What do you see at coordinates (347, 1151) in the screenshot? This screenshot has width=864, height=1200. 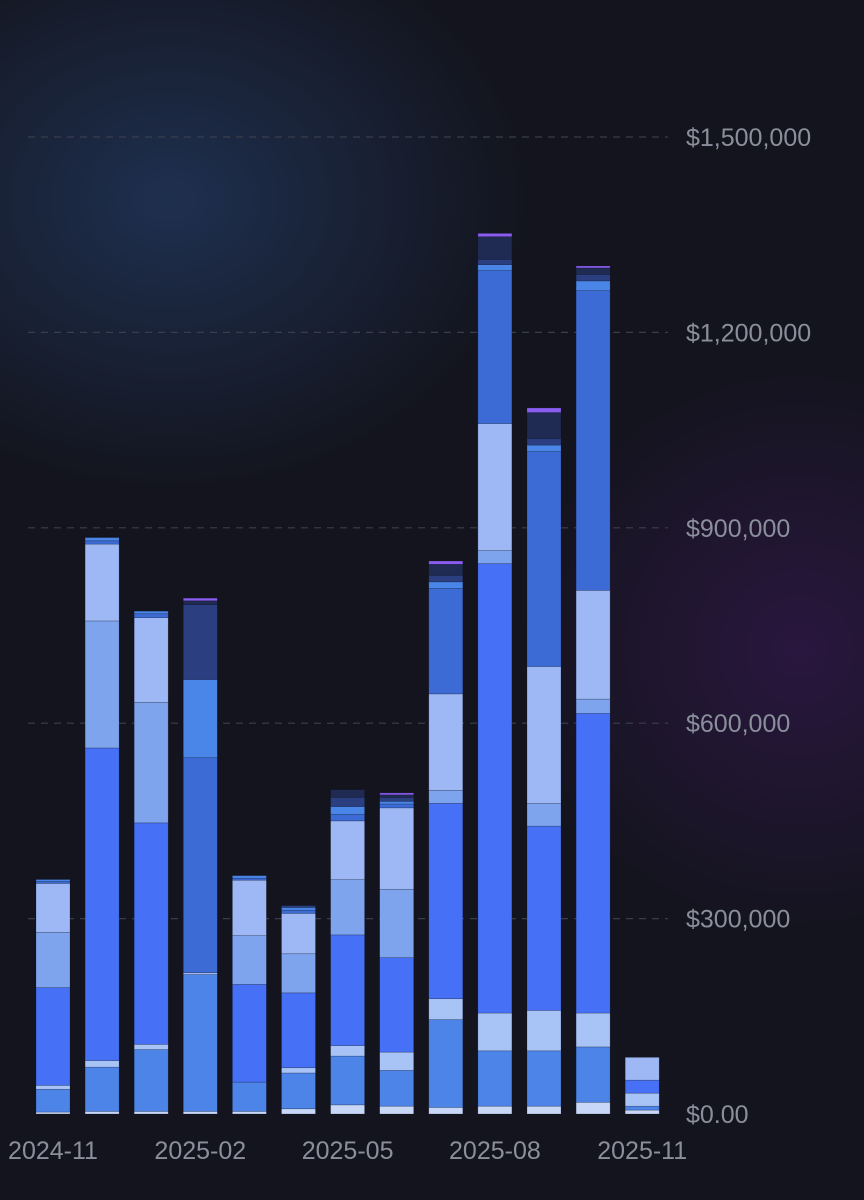 I see `x-axis-tick-labels: 2024-11 2025-02 2025-05 2025-08 2025-11` at bounding box center [347, 1151].